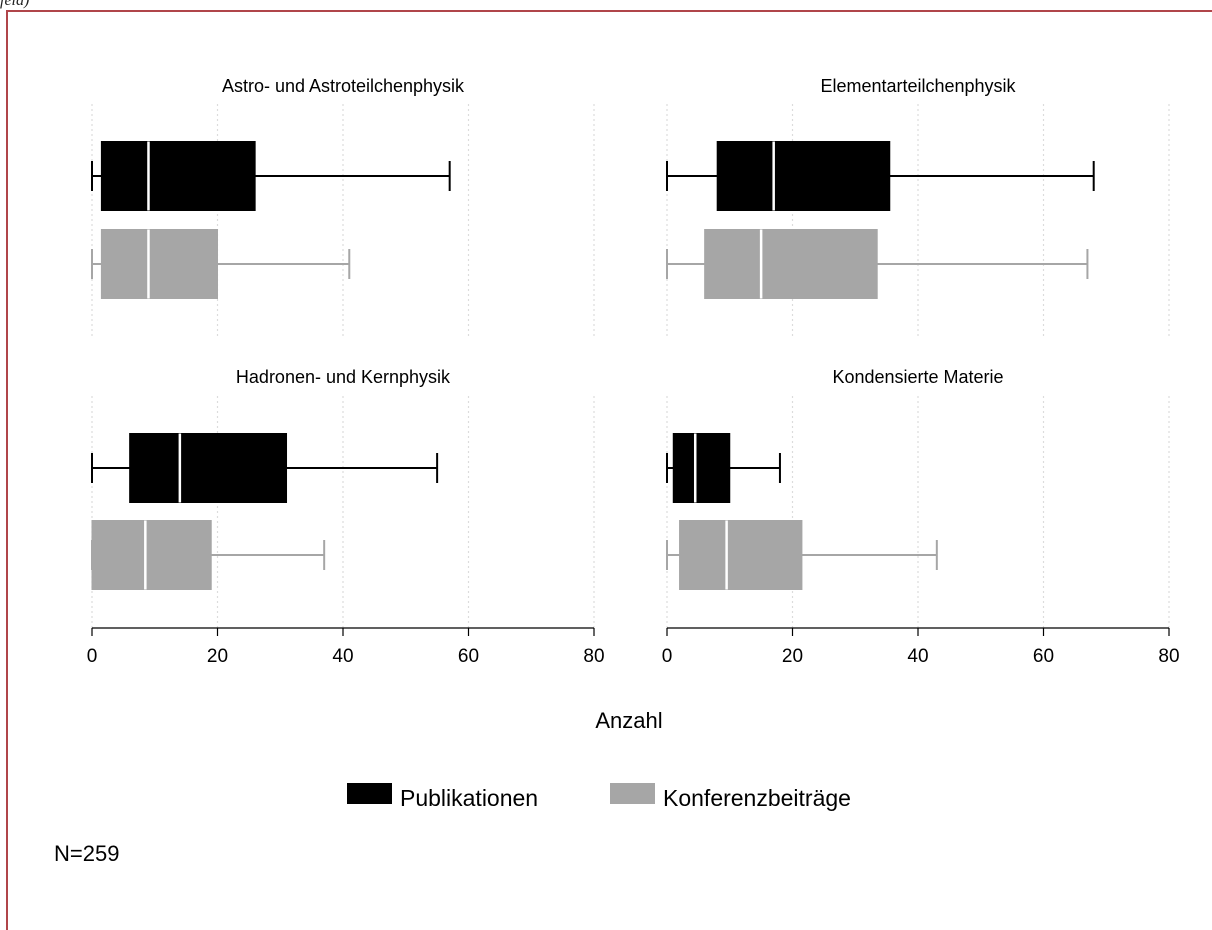 The width and height of the screenshot is (1212, 930). What do you see at coordinates (469, 798) in the screenshot?
I see `legend-label: Publikationen` at bounding box center [469, 798].